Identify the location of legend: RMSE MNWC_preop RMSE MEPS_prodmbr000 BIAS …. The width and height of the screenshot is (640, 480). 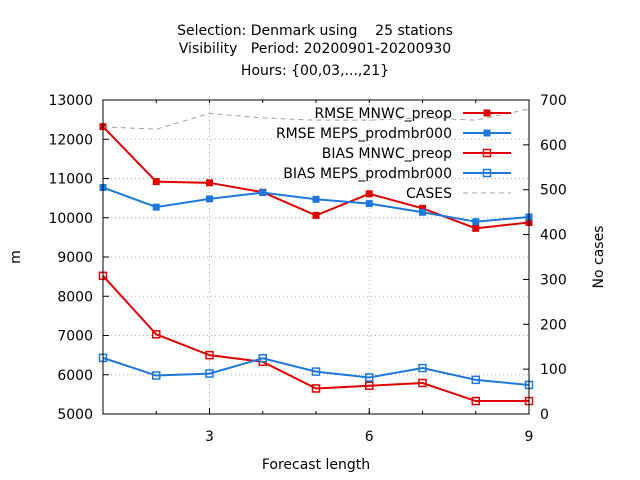
(393, 154).